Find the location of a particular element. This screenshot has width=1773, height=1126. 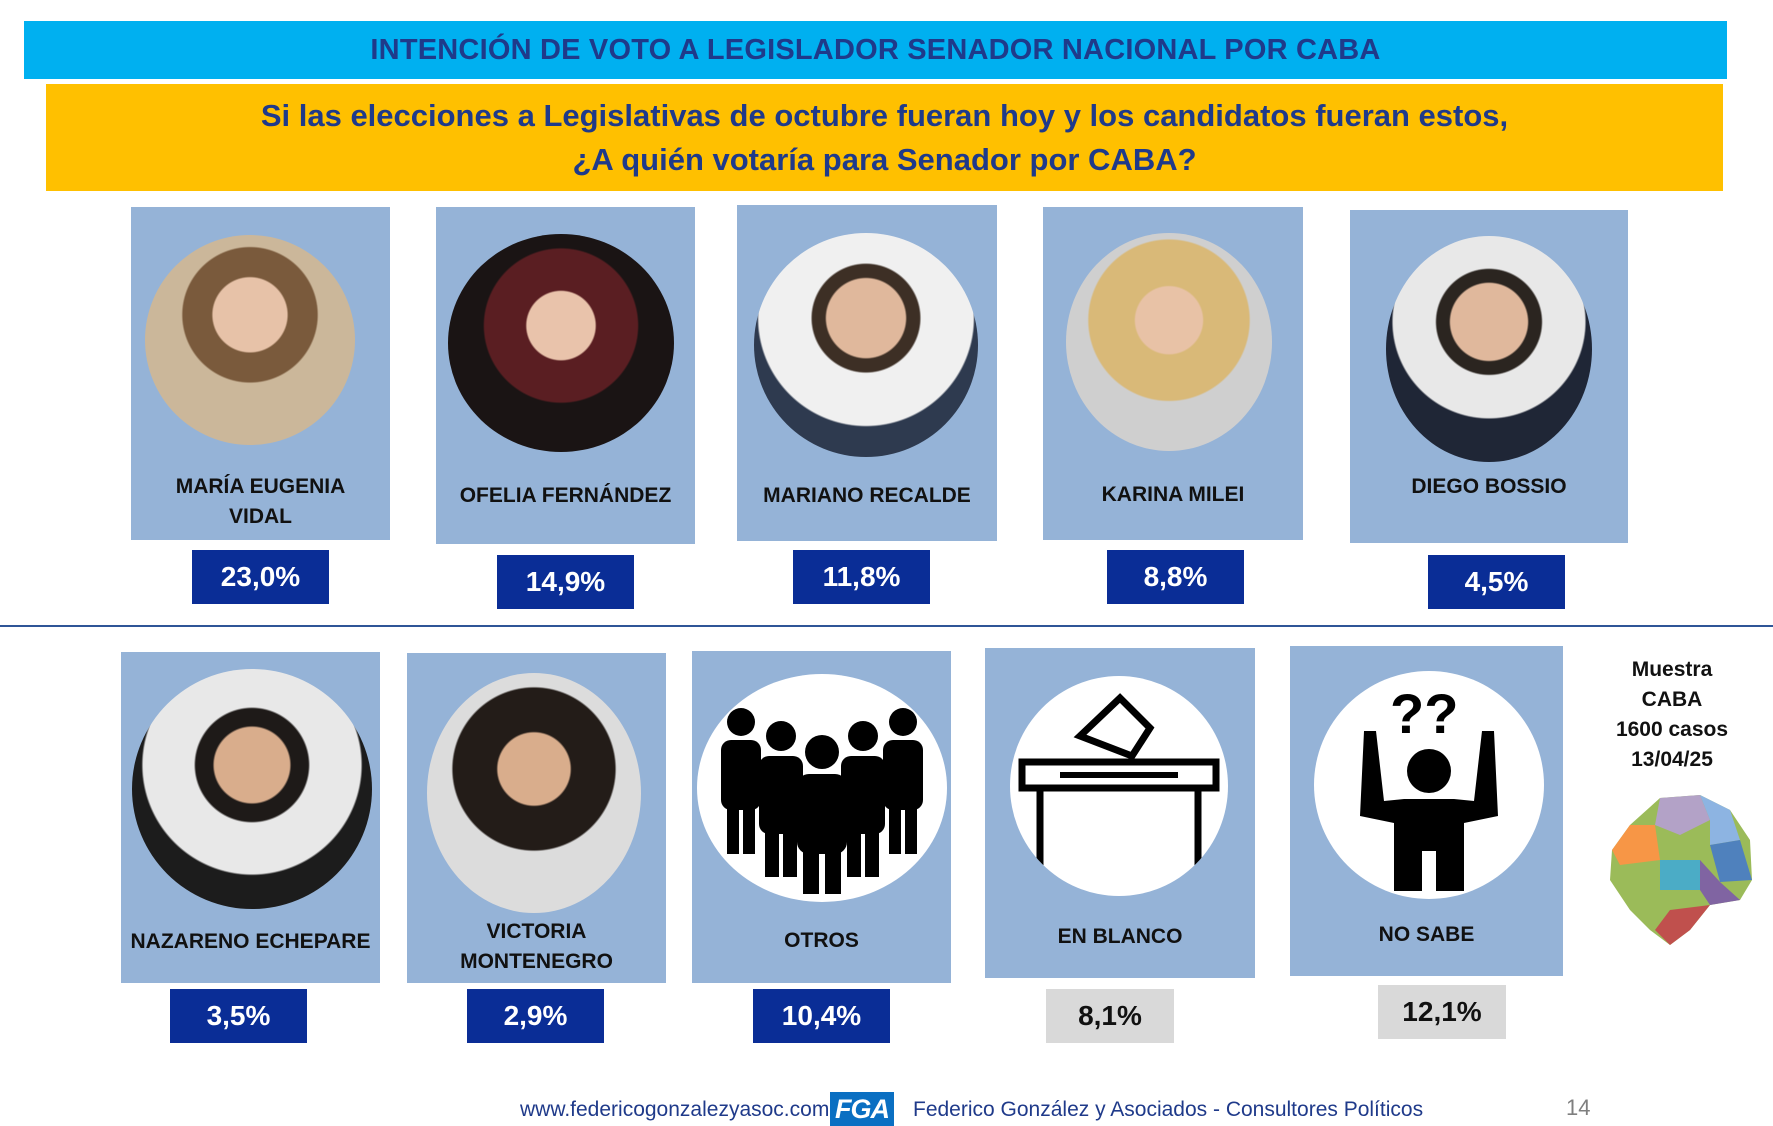

vote-percentage: 10,4% is located at coordinates (821, 1016).